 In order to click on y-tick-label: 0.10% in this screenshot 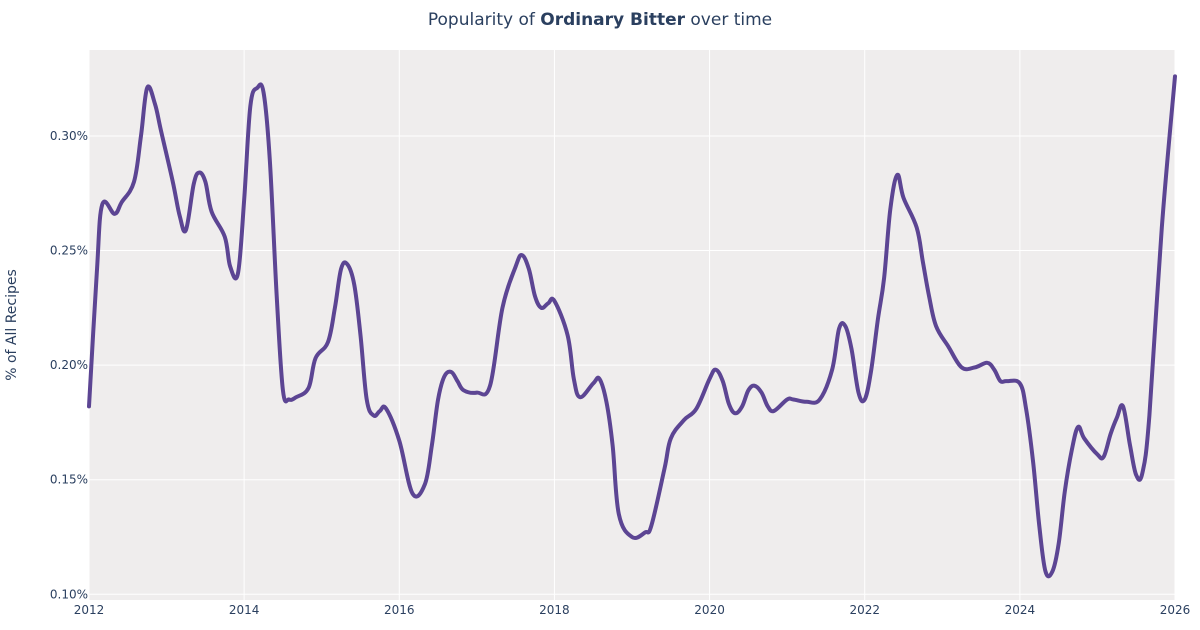, I will do `click(69, 594)`.